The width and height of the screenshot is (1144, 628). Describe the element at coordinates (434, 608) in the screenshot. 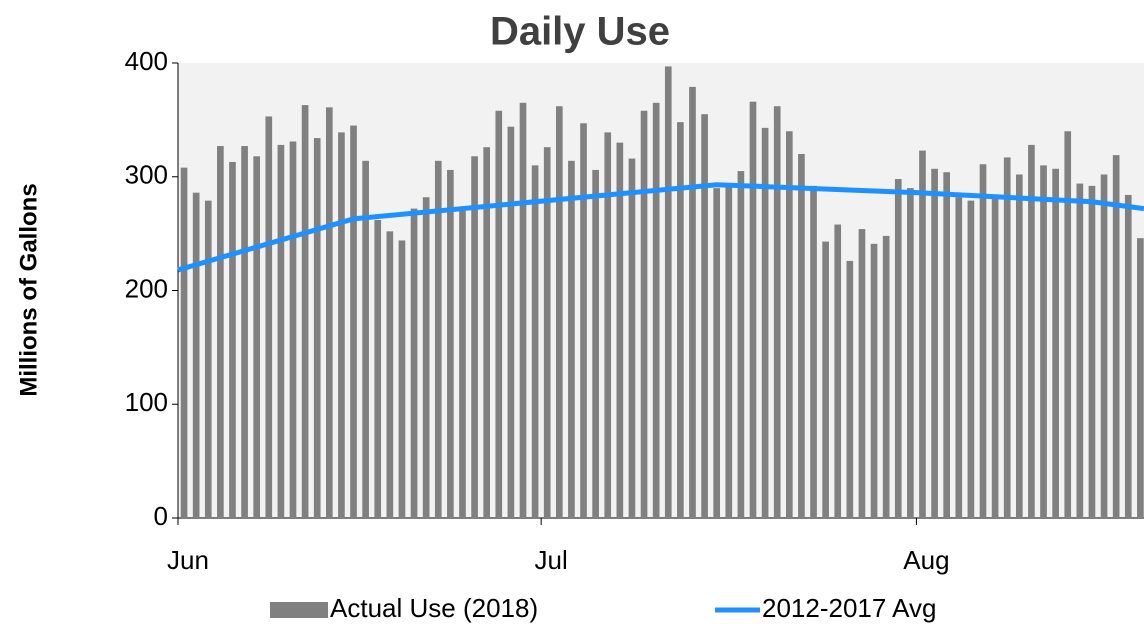

I see `legend-label: Actual Use (2018)` at that location.